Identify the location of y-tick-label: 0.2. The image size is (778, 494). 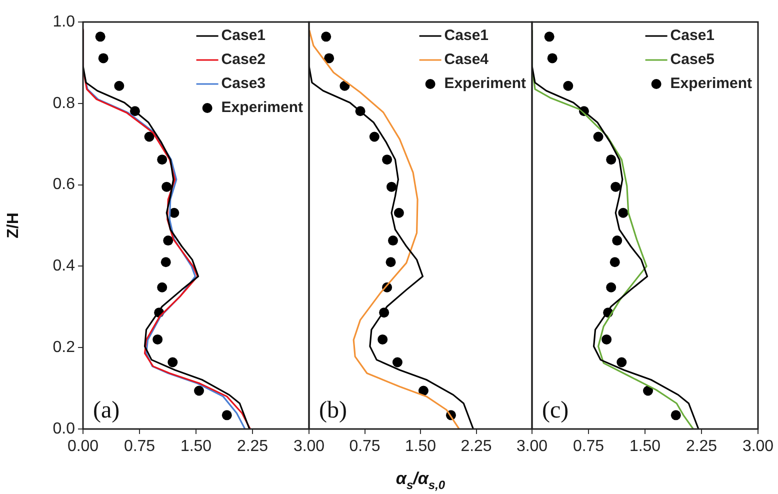
(64, 347).